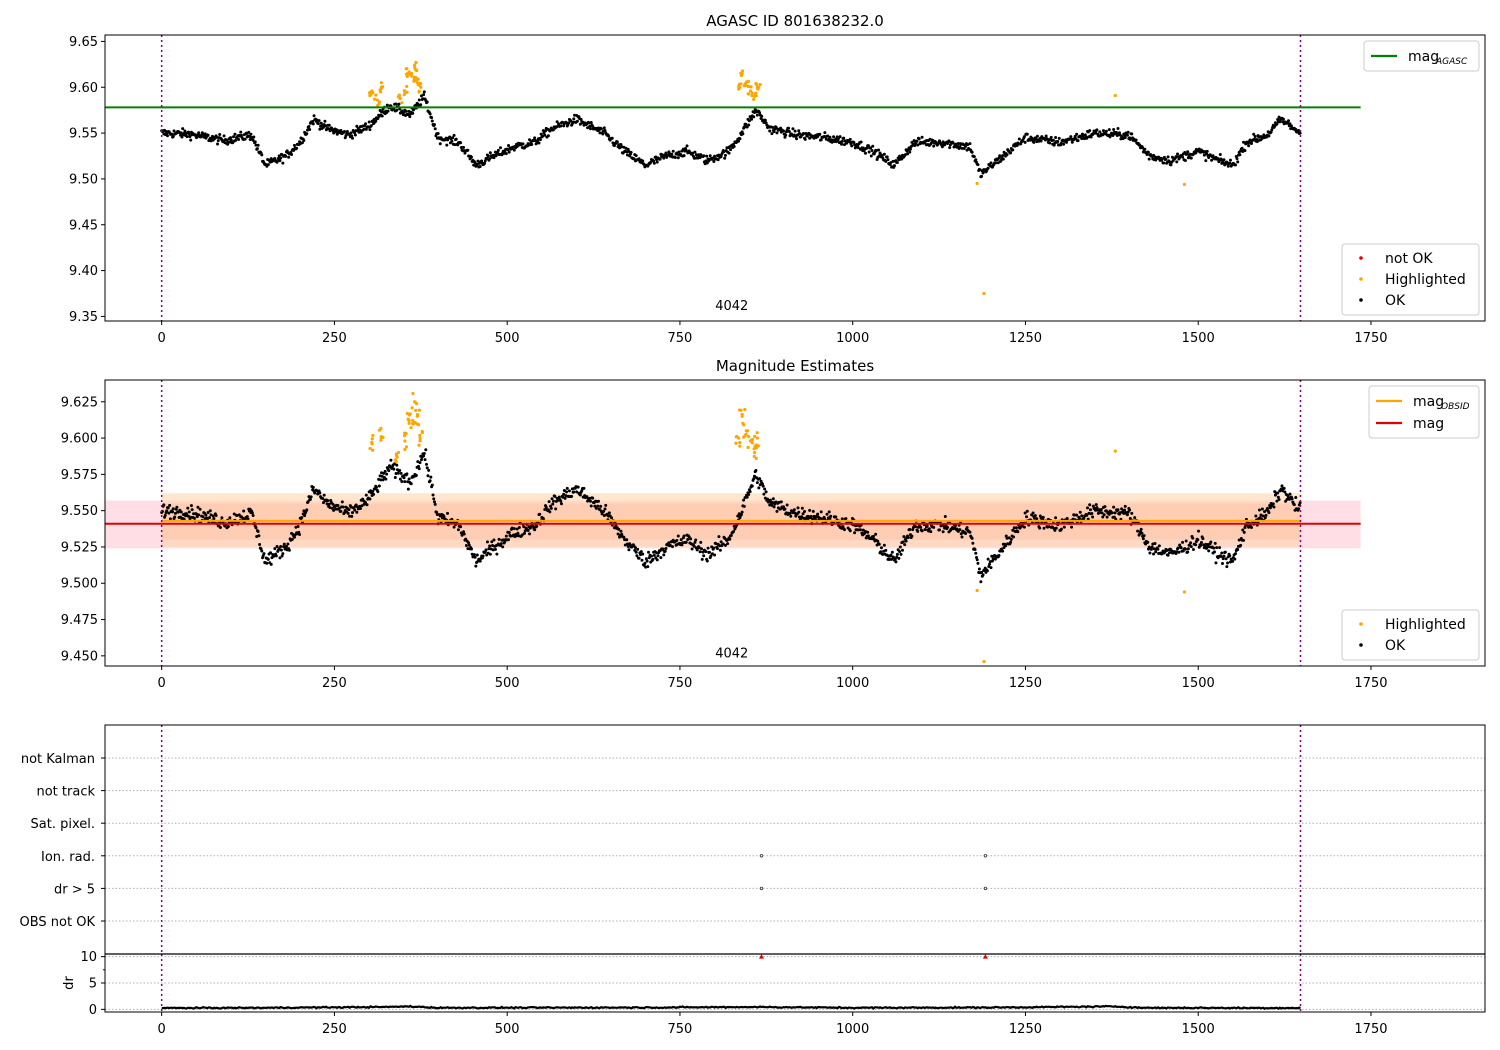 This screenshot has width=1500, height=1050. I want to click on legend-label: not OK, so click(1409, 259).